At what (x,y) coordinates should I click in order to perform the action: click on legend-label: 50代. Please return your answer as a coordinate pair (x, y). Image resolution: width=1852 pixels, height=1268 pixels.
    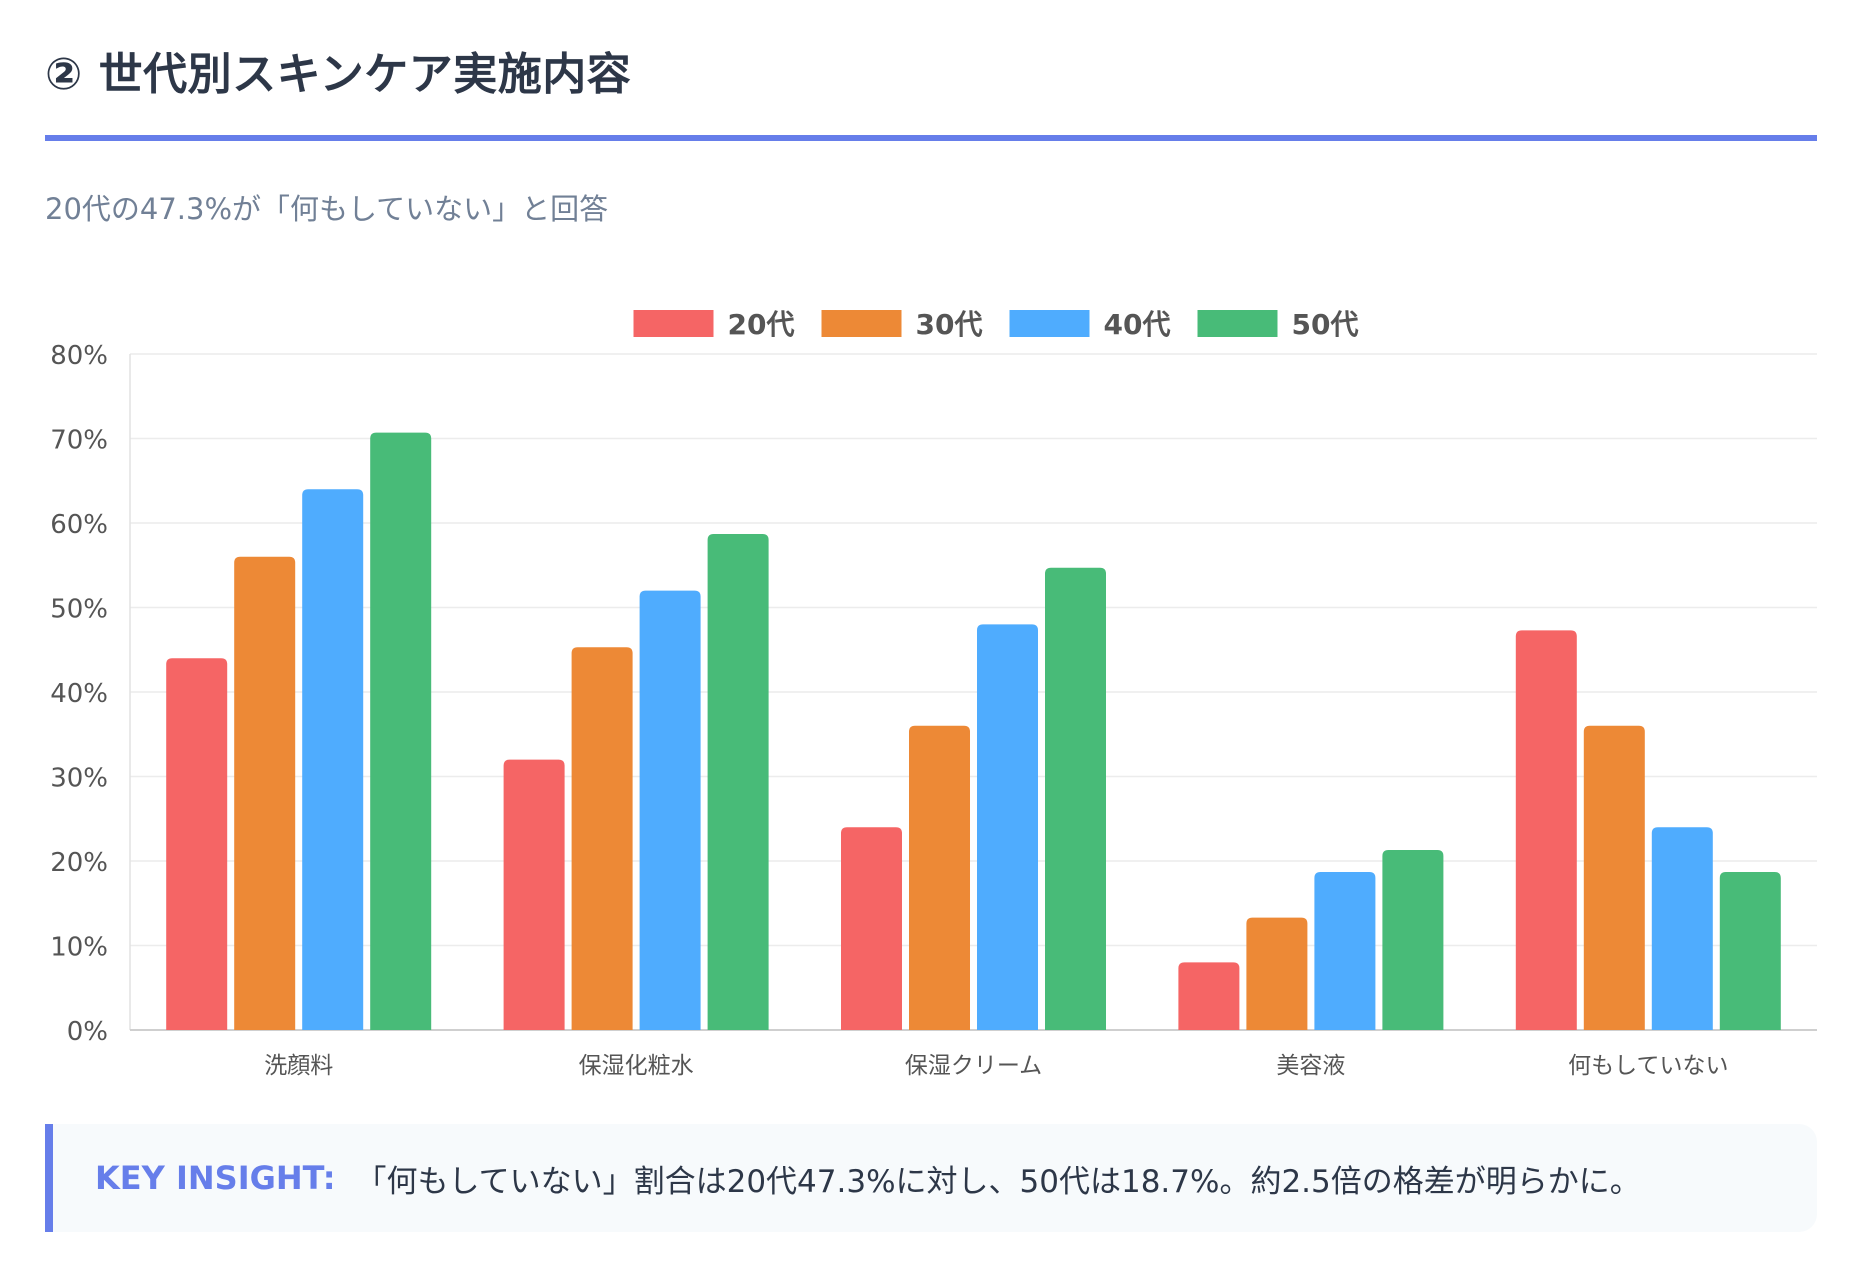
    Looking at the image, I should click on (1325, 324).